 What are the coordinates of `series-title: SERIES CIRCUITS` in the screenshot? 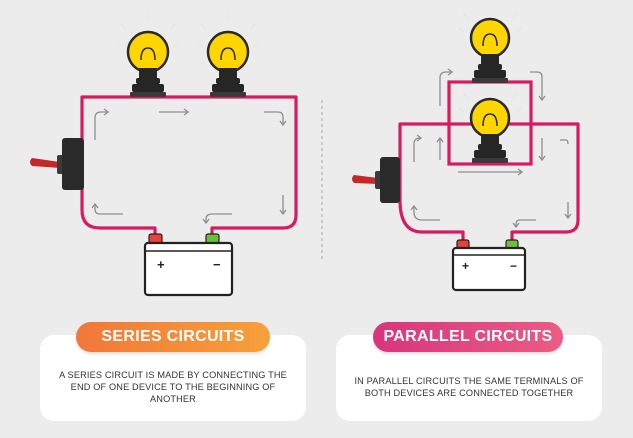 It's located at (173, 336).